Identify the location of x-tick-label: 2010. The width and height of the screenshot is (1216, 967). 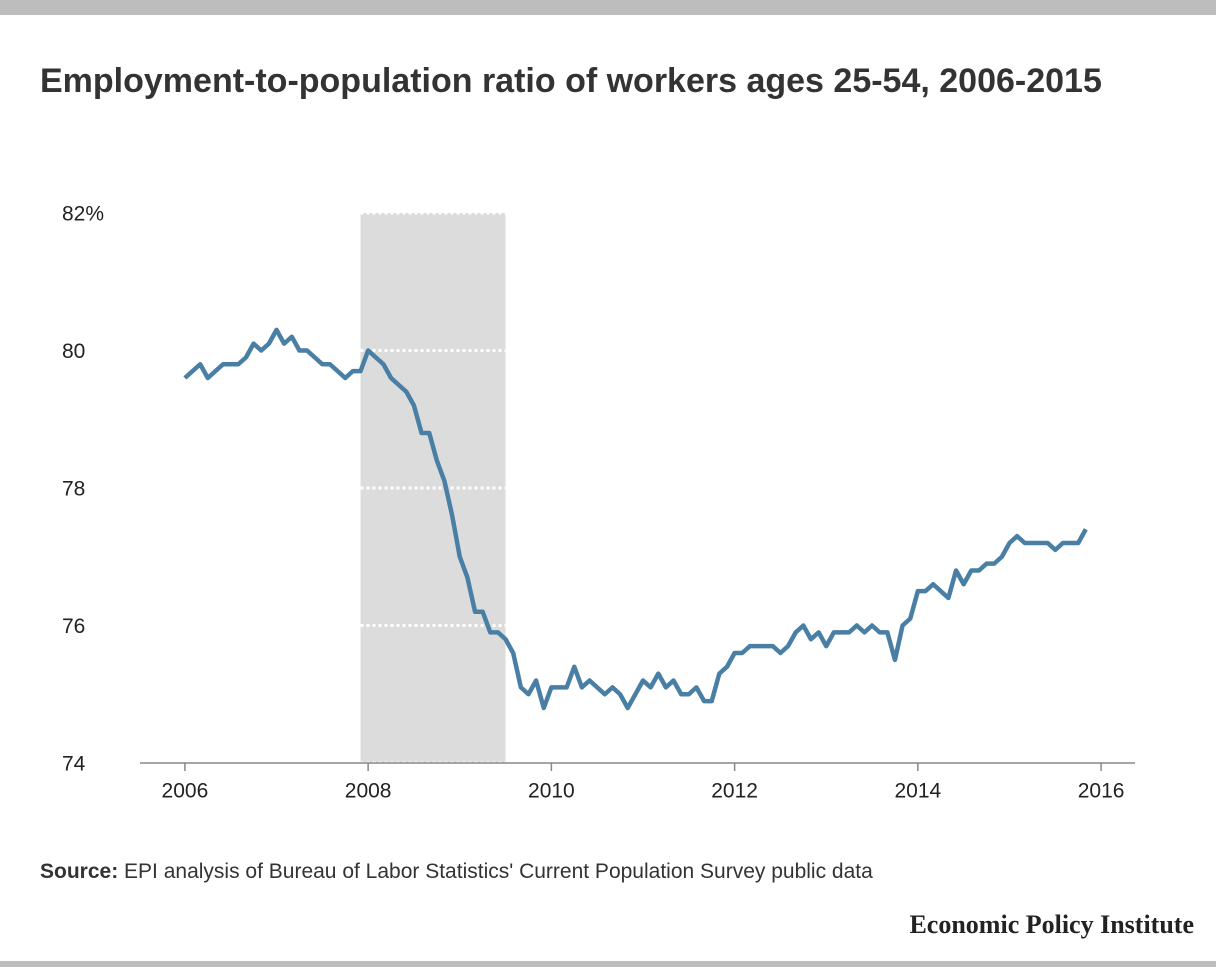
(551, 791).